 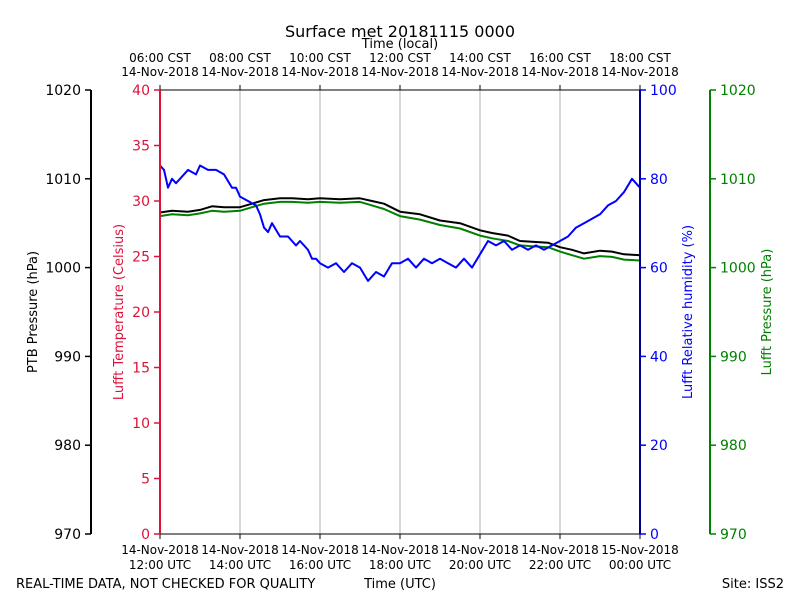 What do you see at coordinates (141, 313) in the screenshot?
I see `temperature-tick-label: 20` at bounding box center [141, 313].